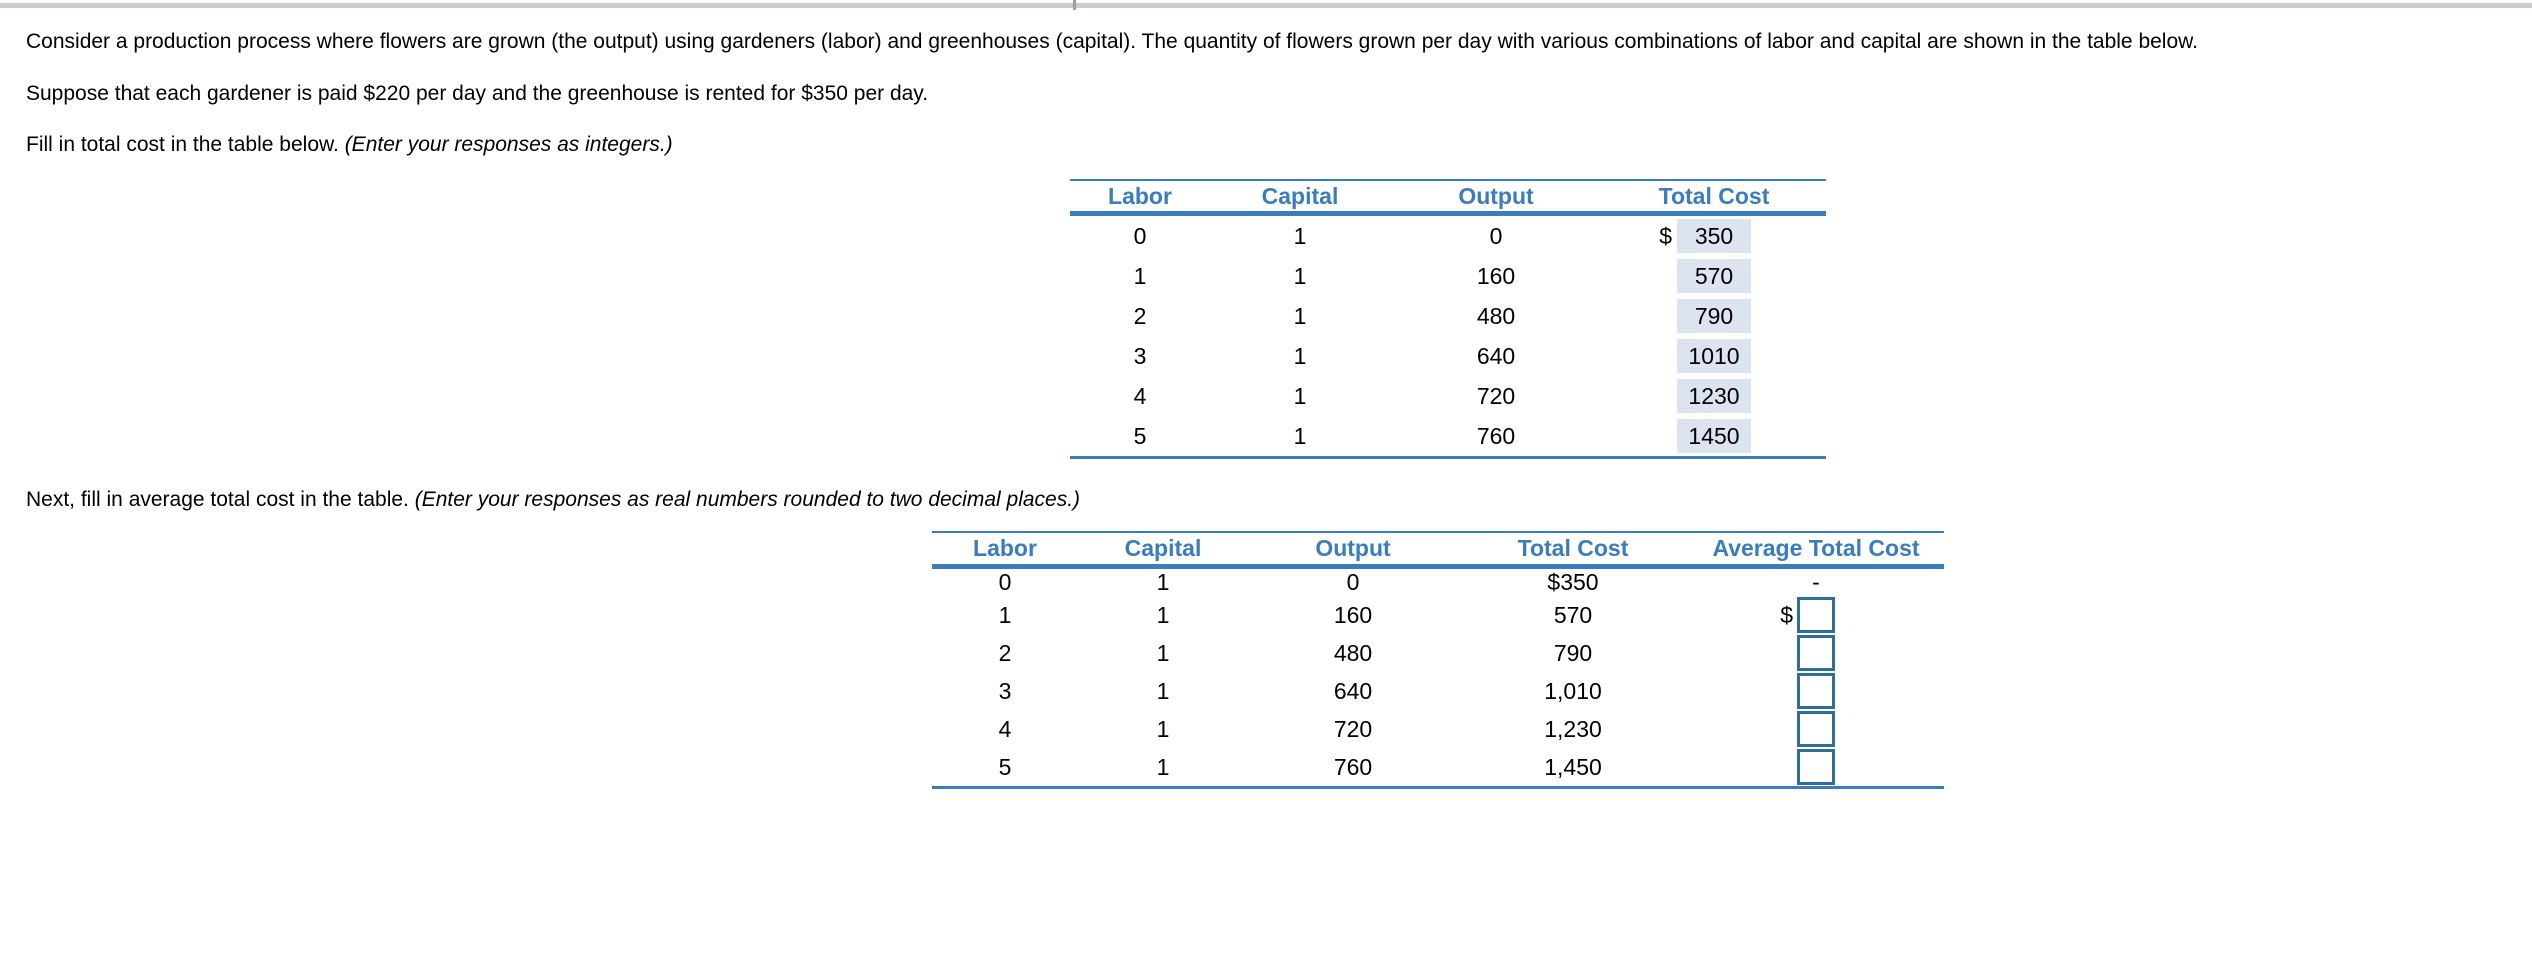 The height and width of the screenshot is (960, 2532). I want to click on total-cost-input: 1450, so click(1714, 436).